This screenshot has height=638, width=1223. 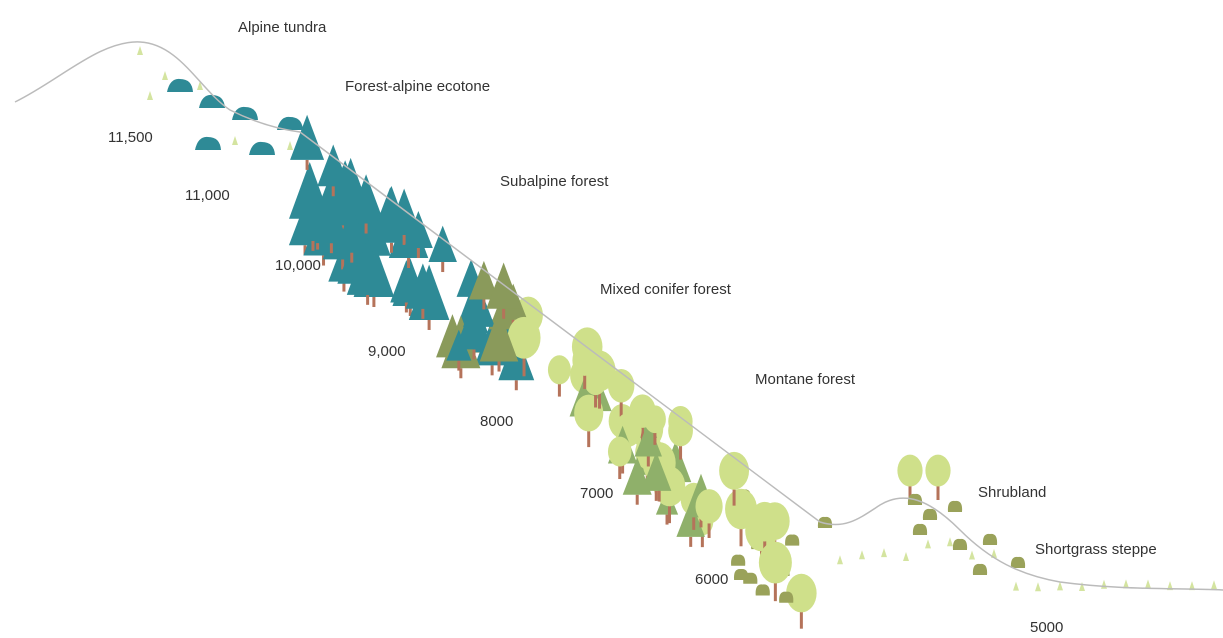 I want to click on elevation-label: 5000, so click(x=1046, y=627).